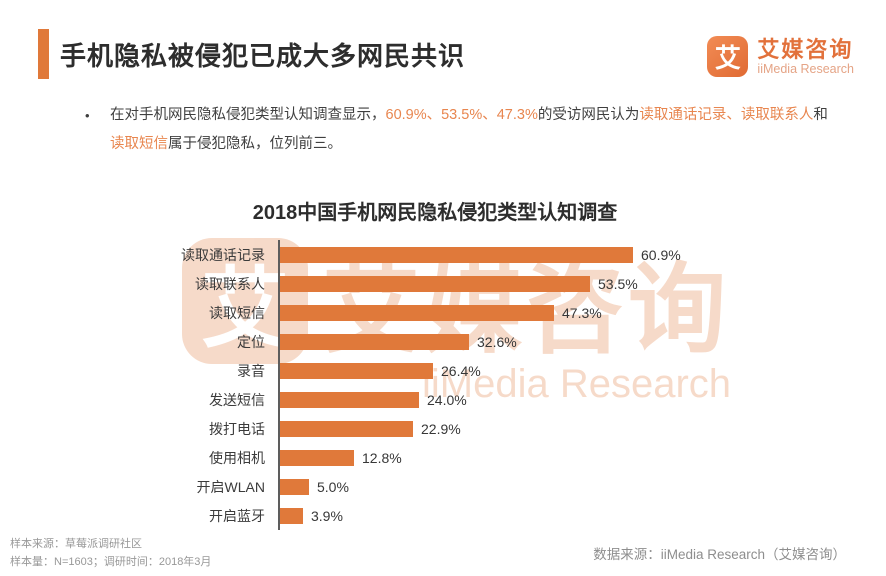 This screenshot has width=886, height=576. I want to click on highlighted-text: 60.9%、53.5%、47.3%, so click(461, 115).